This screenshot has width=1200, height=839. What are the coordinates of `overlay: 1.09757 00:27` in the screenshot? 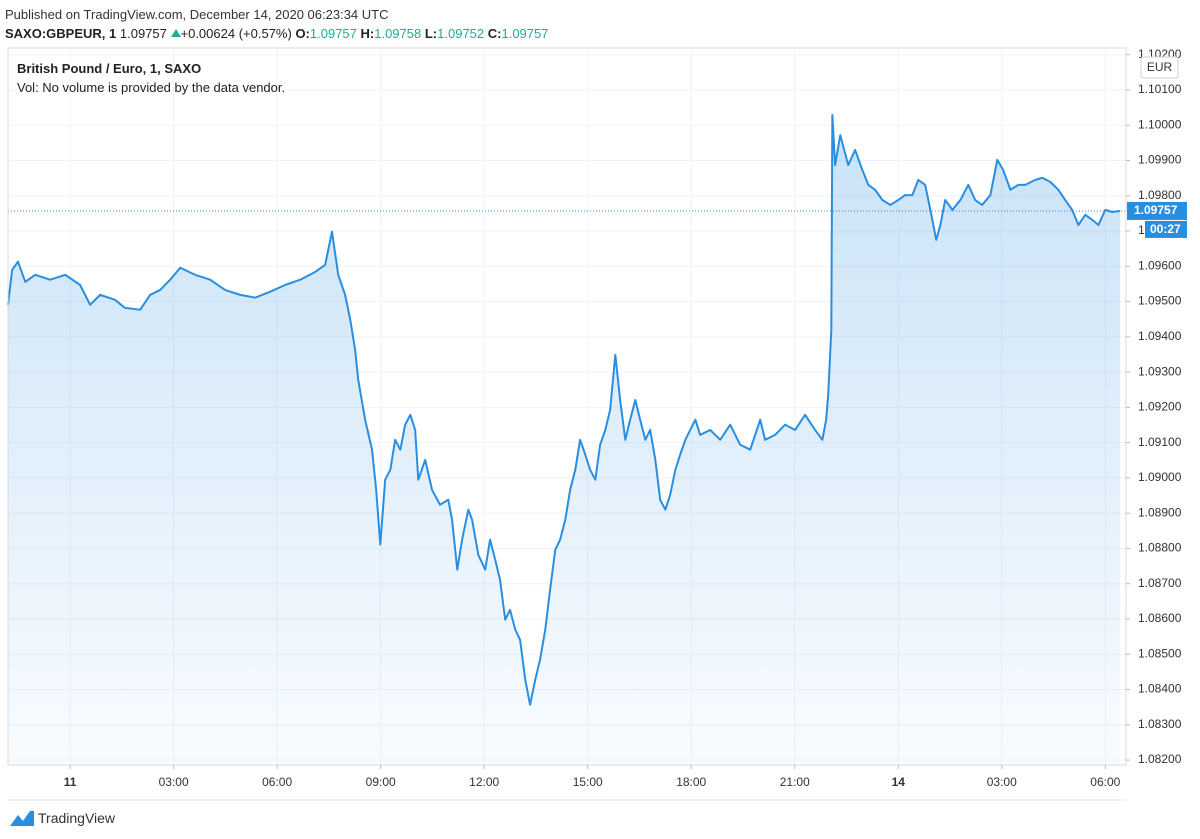 It's located at (1157, 219).